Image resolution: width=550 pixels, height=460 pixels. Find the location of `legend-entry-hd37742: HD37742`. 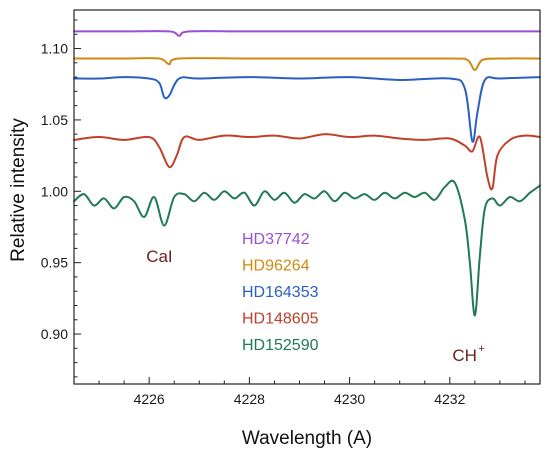

legend-entry-hd37742: HD37742 is located at coordinates (276, 239).